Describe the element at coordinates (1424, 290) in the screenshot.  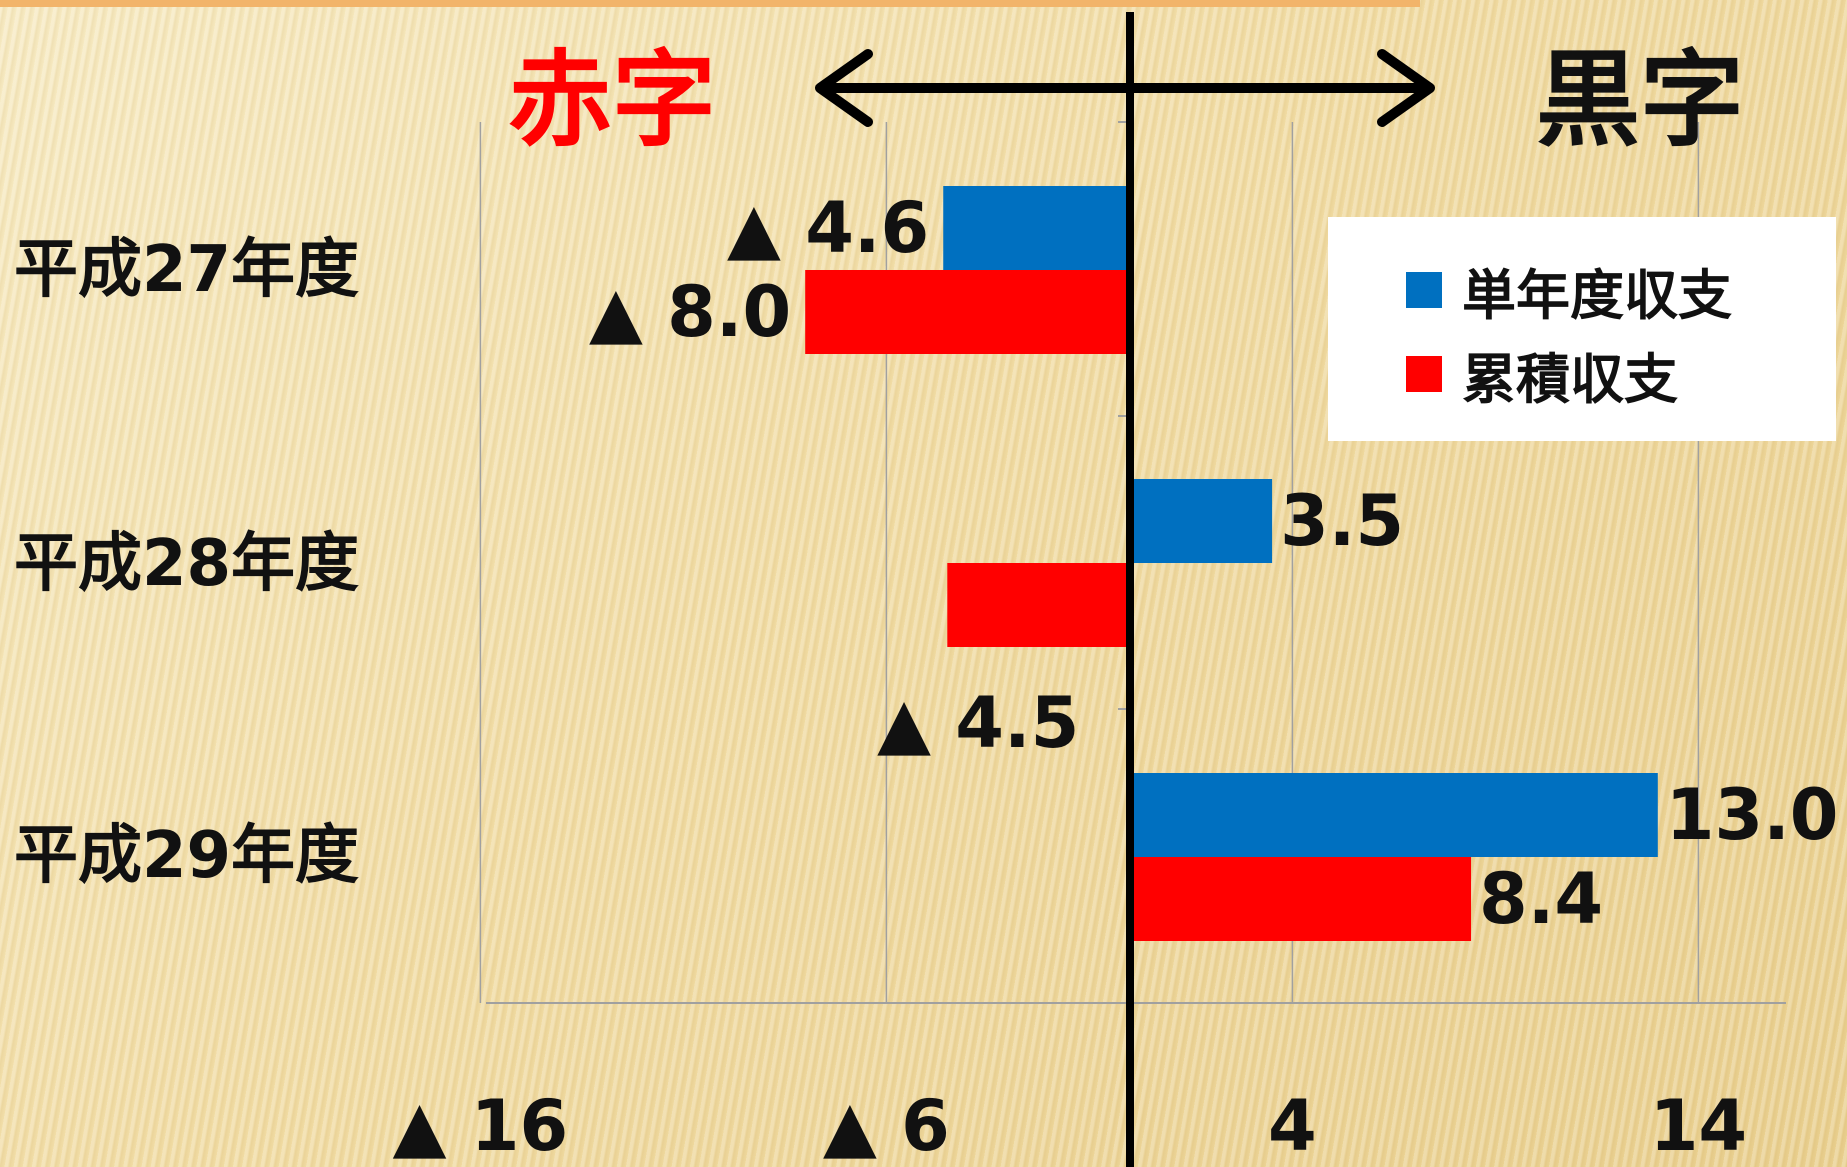
I see `legend-swatch-single-year` at that location.